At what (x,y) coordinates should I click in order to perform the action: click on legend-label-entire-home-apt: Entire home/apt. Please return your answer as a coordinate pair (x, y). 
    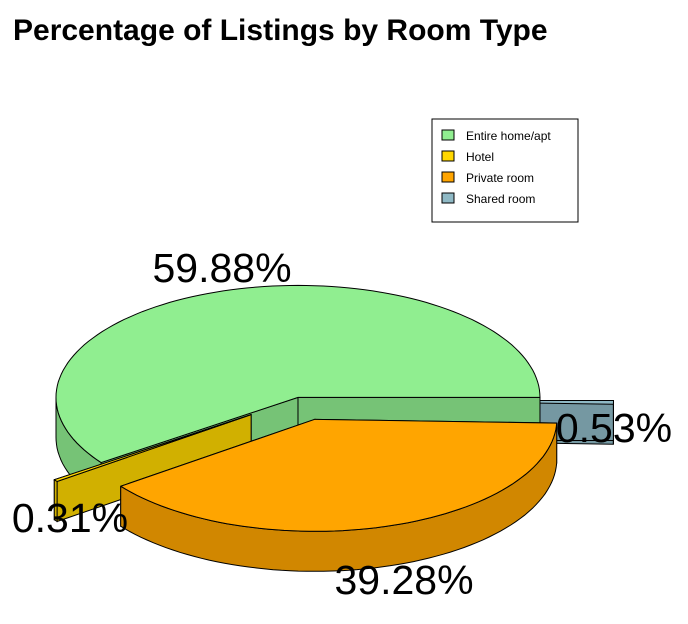
    Looking at the image, I should click on (508, 136).